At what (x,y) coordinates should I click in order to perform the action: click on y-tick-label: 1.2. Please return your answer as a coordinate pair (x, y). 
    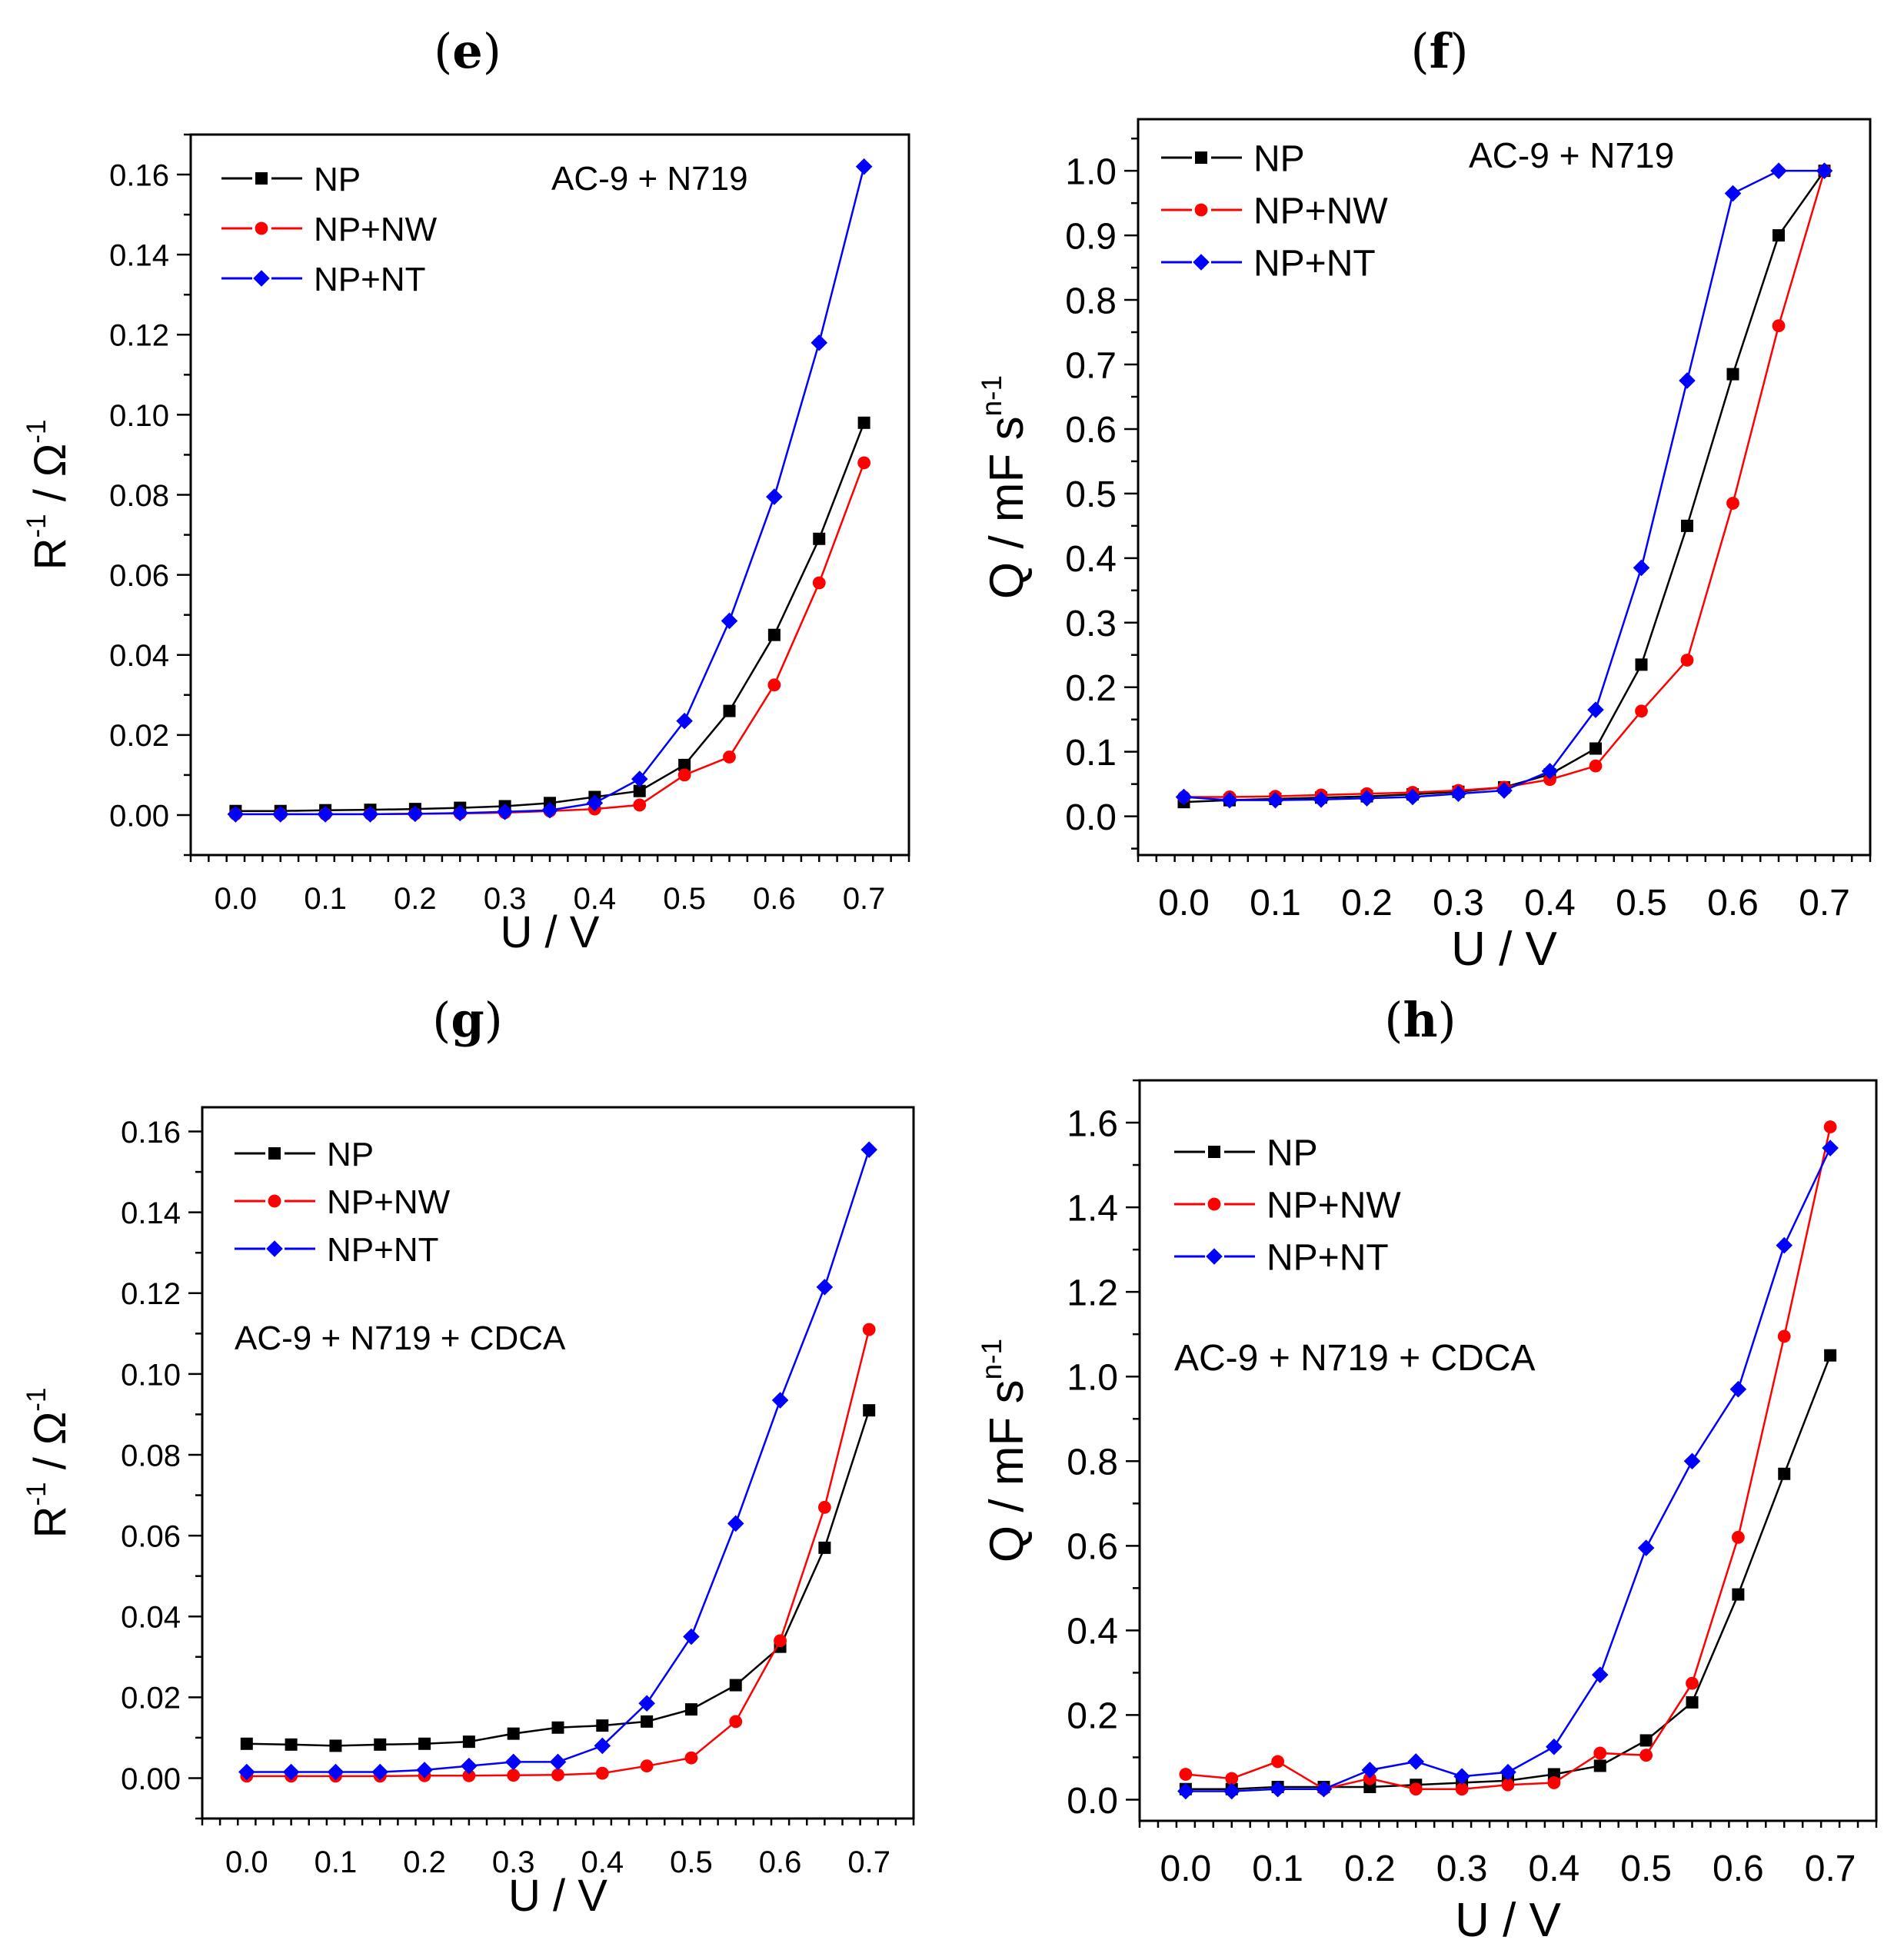
    Looking at the image, I should click on (1092, 1293).